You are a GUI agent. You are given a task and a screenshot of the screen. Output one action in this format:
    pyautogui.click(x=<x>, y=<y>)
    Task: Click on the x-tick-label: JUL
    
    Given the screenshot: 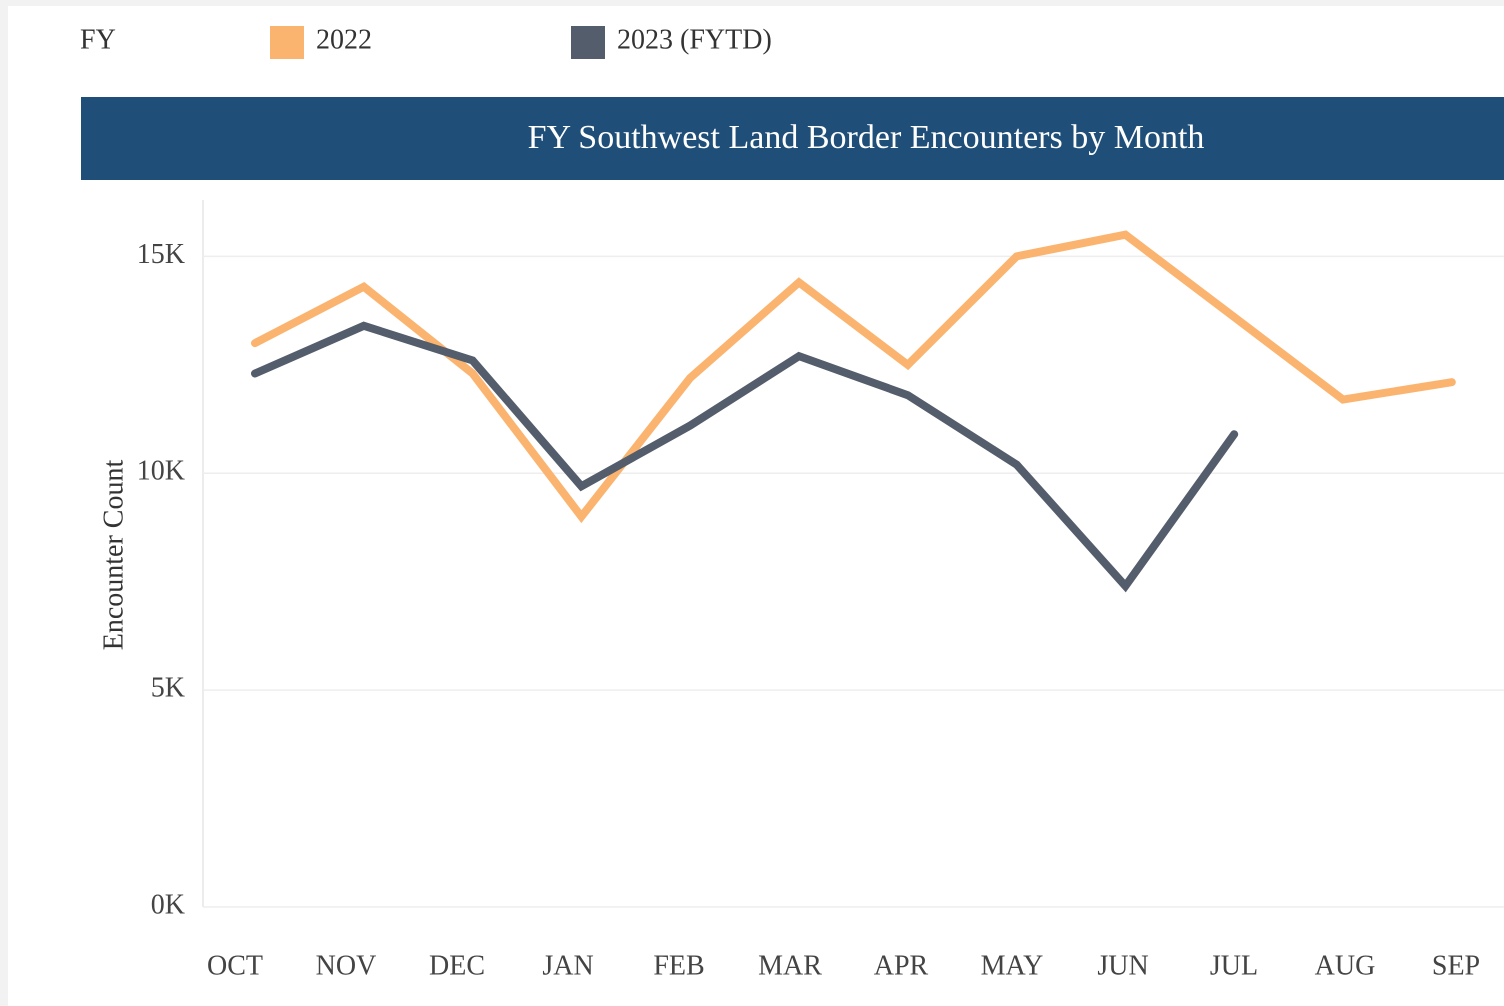 What is the action you would take?
    pyautogui.click(x=1234, y=965)
    